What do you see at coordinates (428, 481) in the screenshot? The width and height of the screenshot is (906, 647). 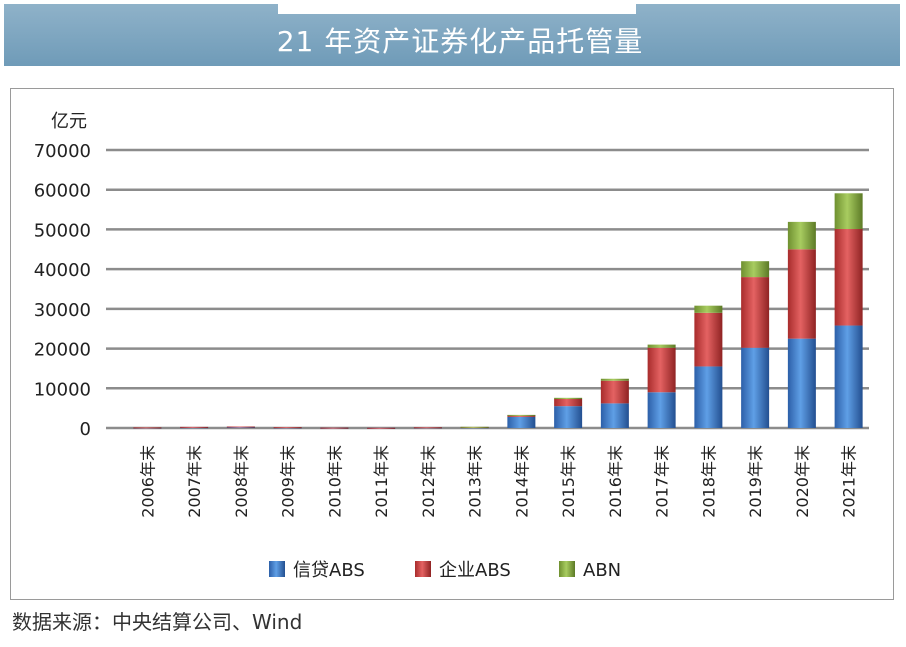 I see `x-tick-label: 2012年末` at bounding box center [428, 481].